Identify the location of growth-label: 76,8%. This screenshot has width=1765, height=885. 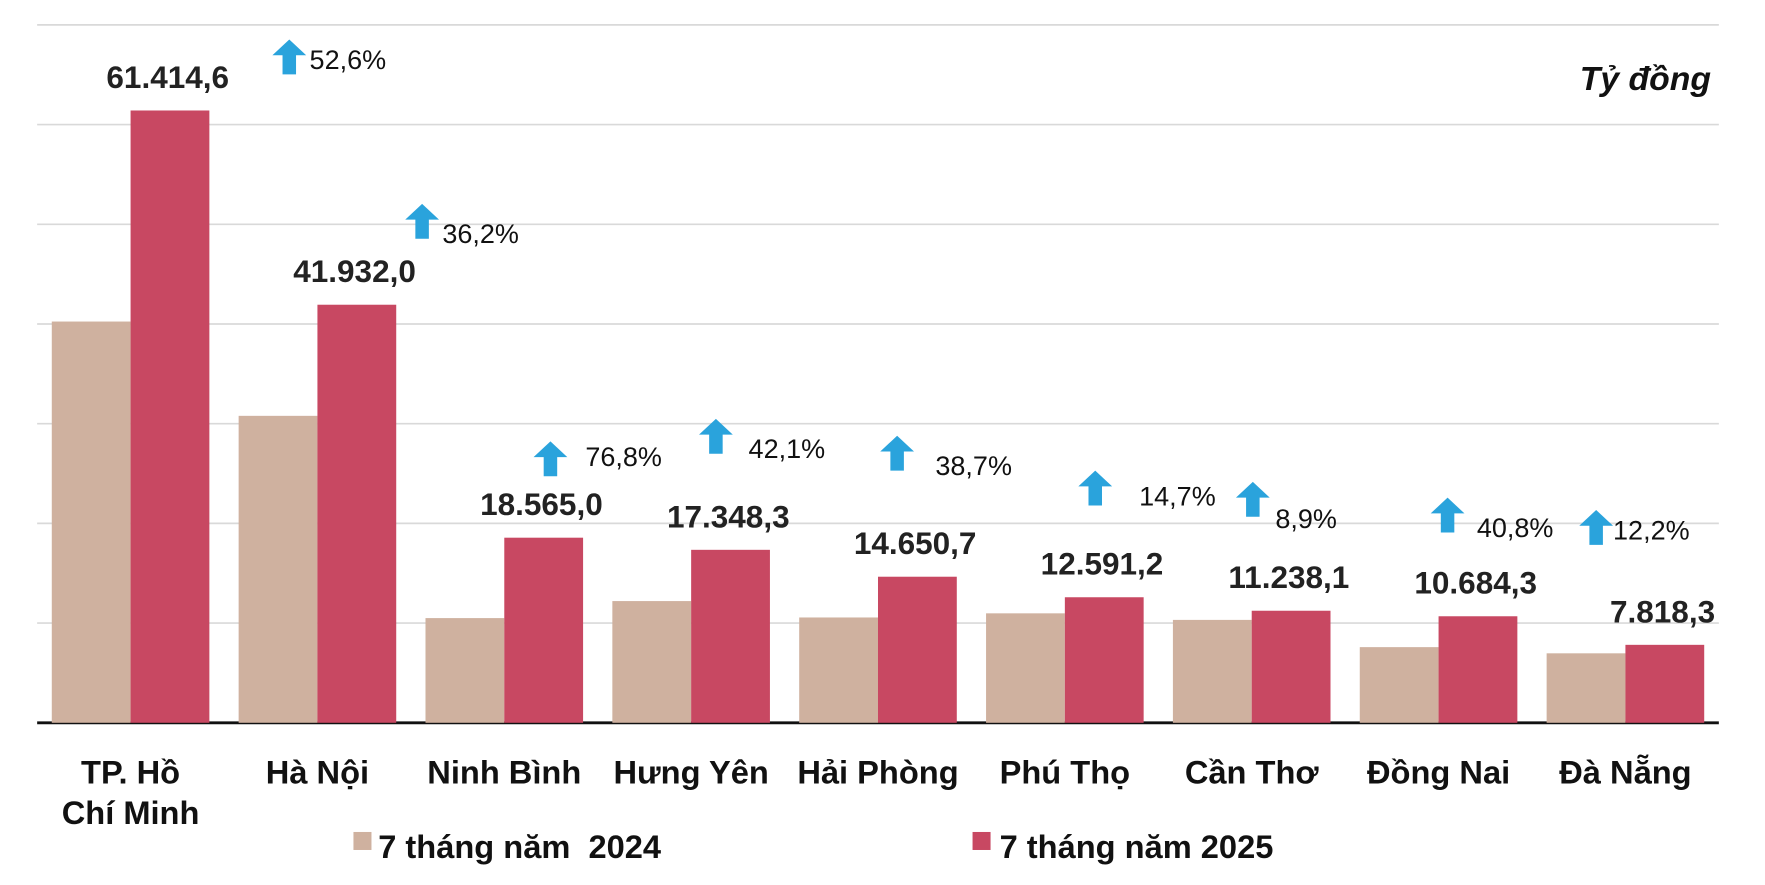
(623, 457).